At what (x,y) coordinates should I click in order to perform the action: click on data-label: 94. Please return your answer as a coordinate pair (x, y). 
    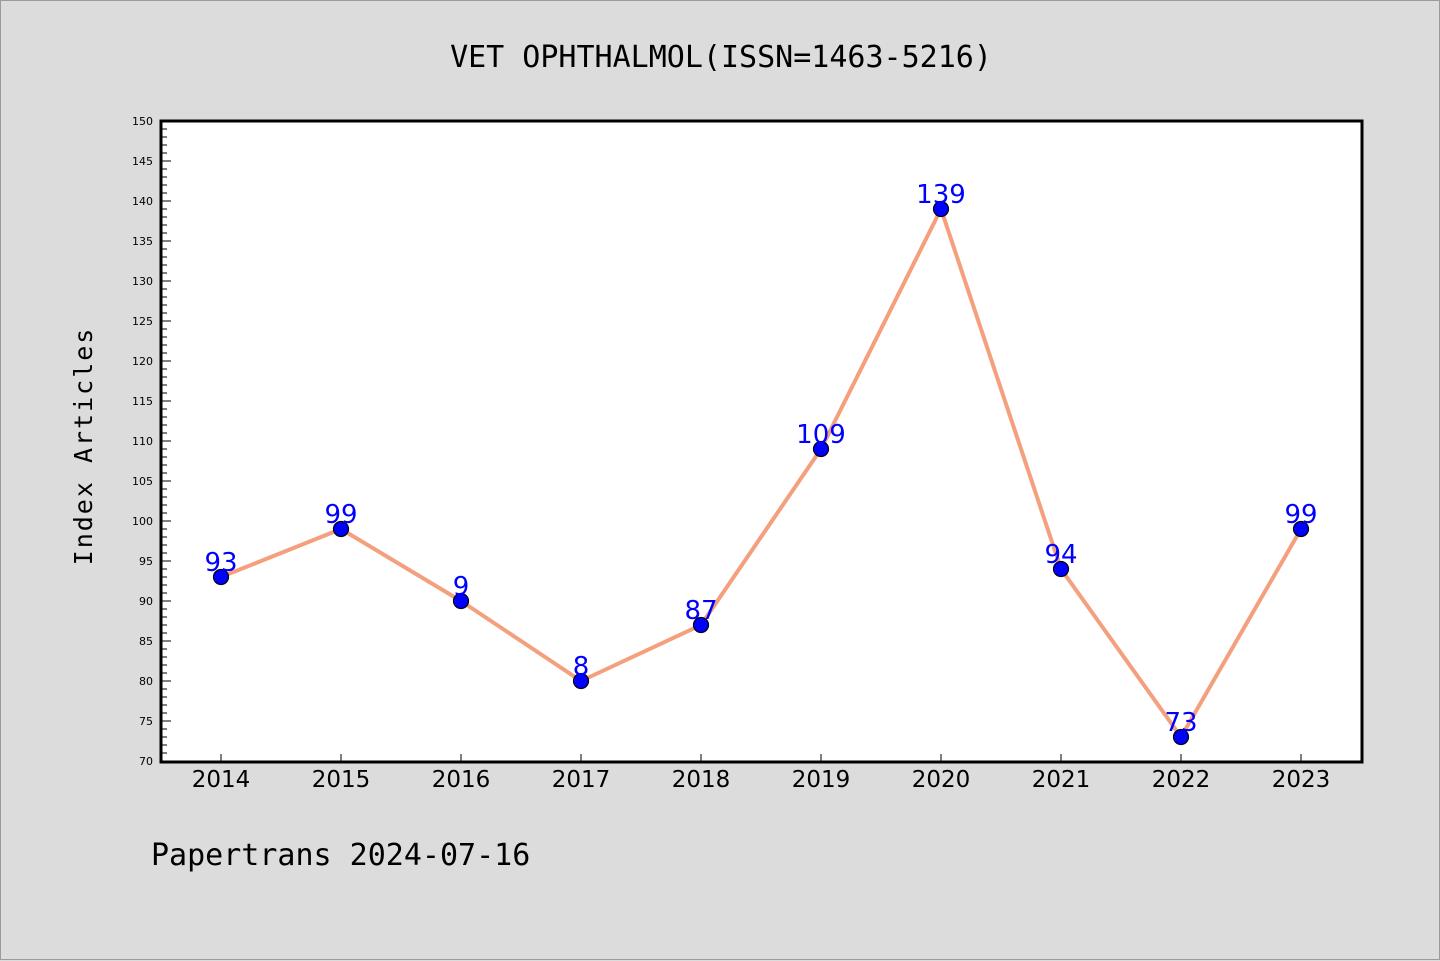
    Looking at the image, I should click on (1060, 555).